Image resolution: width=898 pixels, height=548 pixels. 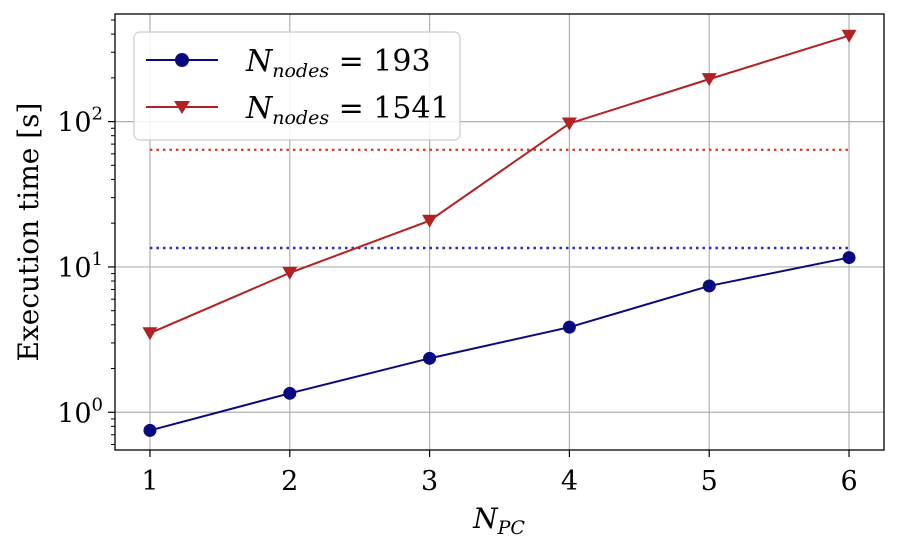 I want to click on y-tick-base-0: 10, so click(x=74, y=413).